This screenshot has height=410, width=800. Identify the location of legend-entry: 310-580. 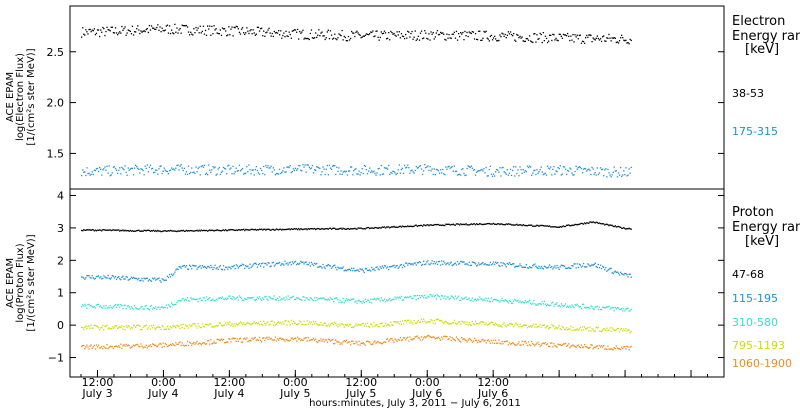
(755, 322).